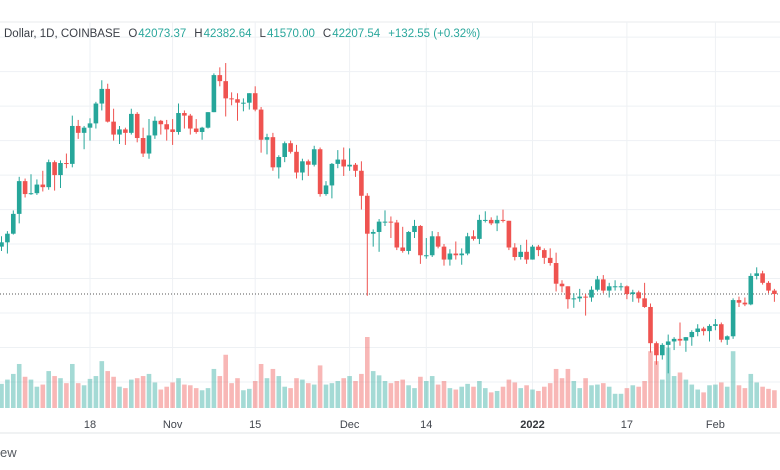 Image resolution: width=780 pixels, height=470 pixels. I want to click on time-axis-label: 17, so click(627, 425).